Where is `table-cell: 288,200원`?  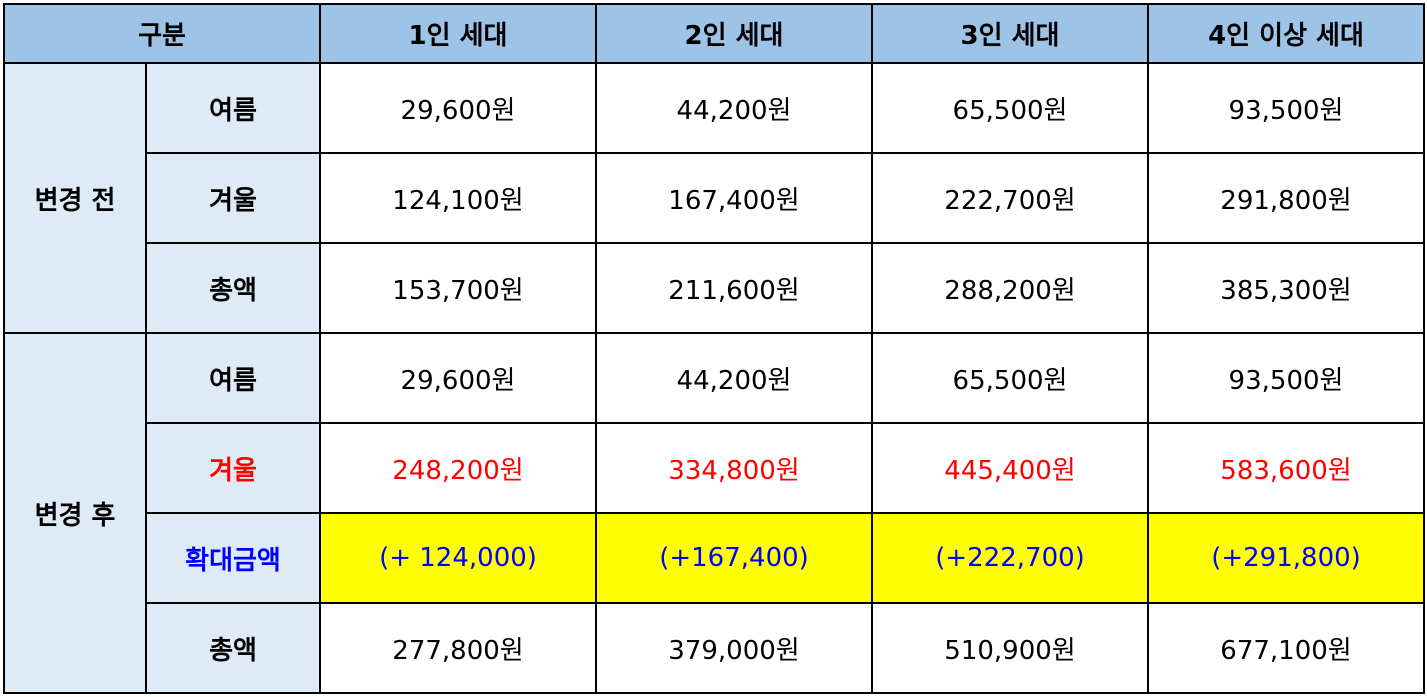
table-cell: 288,200원 is located at coordinates (1010, 288).